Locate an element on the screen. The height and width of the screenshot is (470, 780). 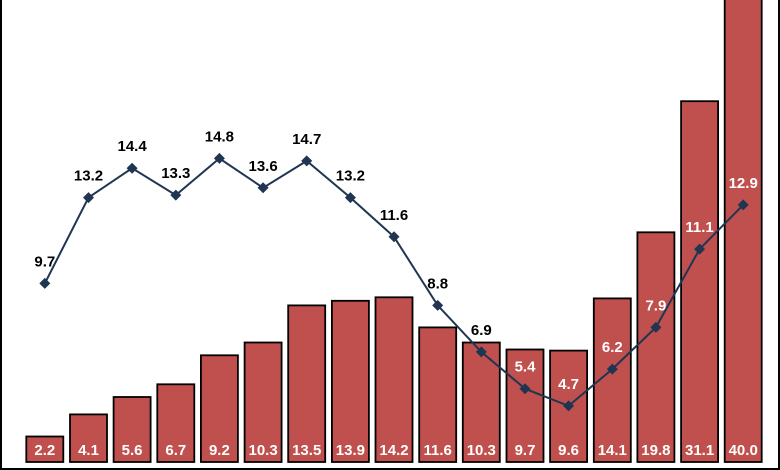
bar-value-label: 14.1 is located at coordinates (612, 450).